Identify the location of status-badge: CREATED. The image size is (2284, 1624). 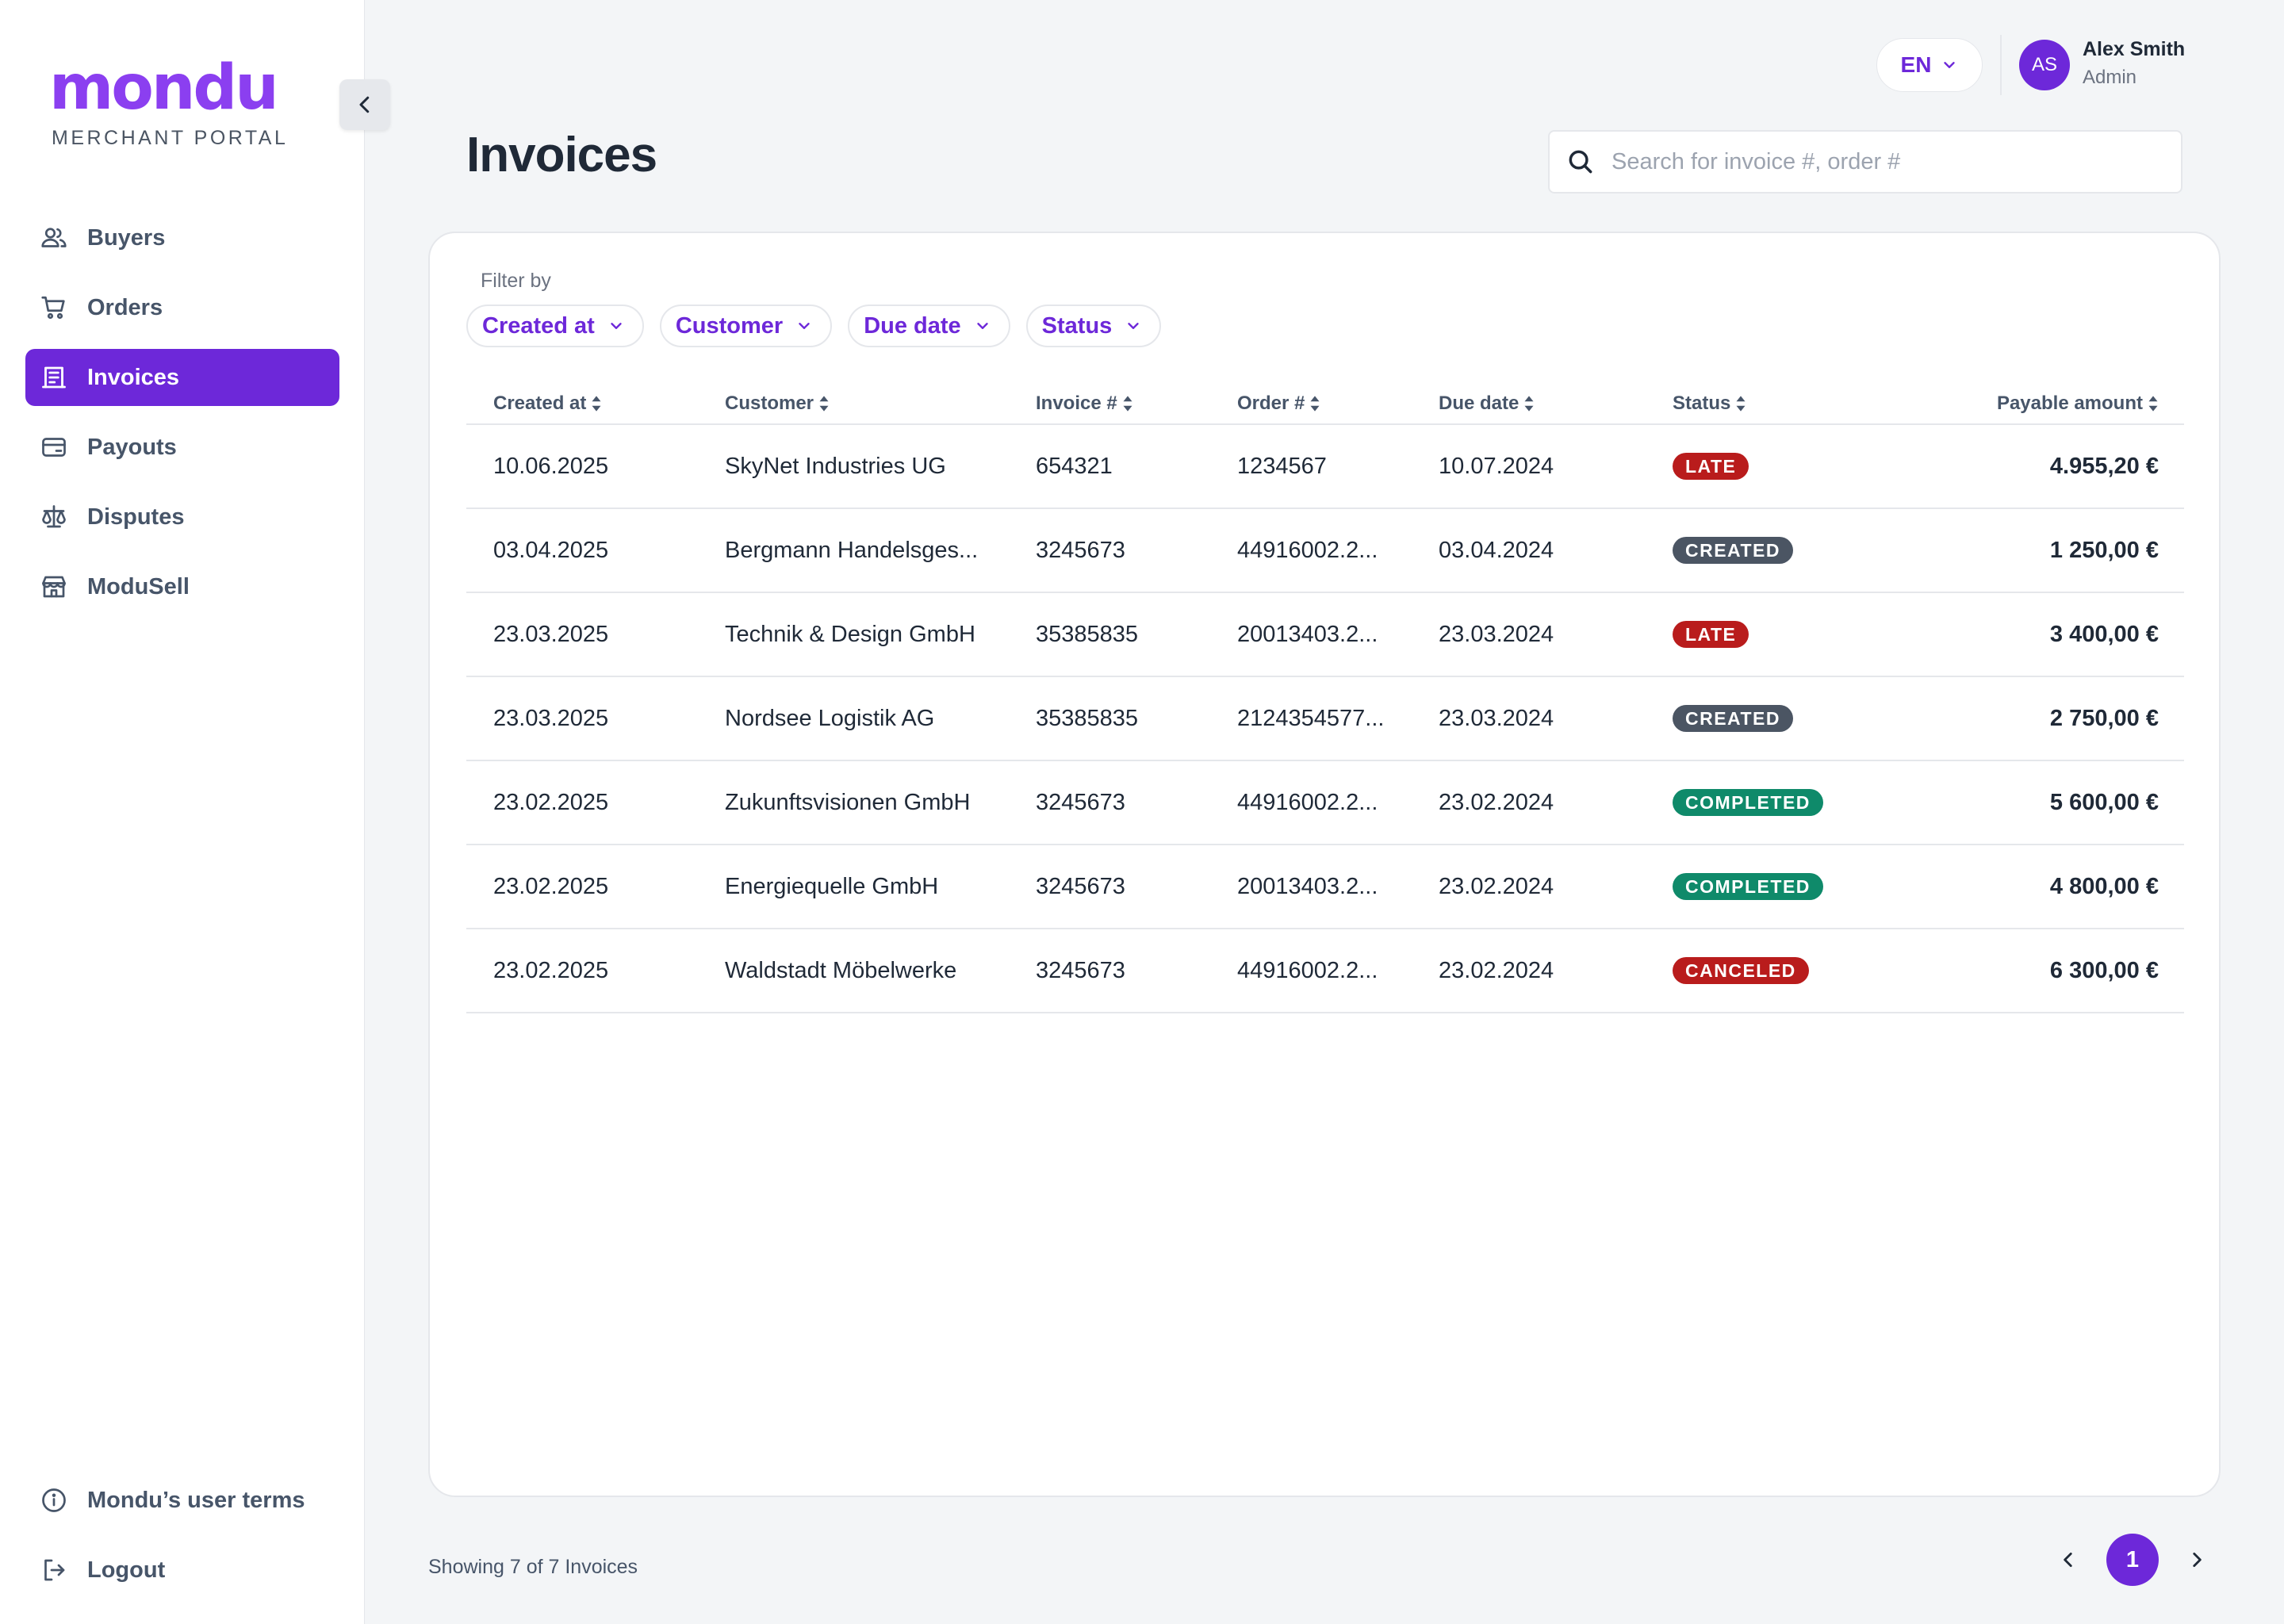
(1733, 550).